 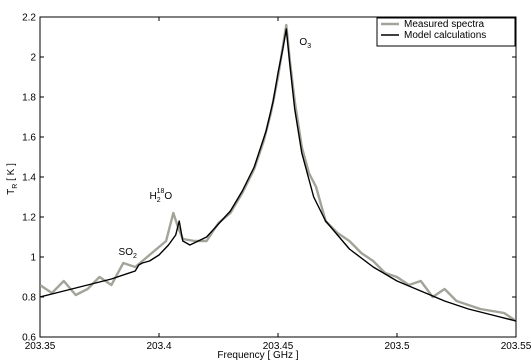 I want to click on x-tick-label: 203.4, so click(x=158, y=346).